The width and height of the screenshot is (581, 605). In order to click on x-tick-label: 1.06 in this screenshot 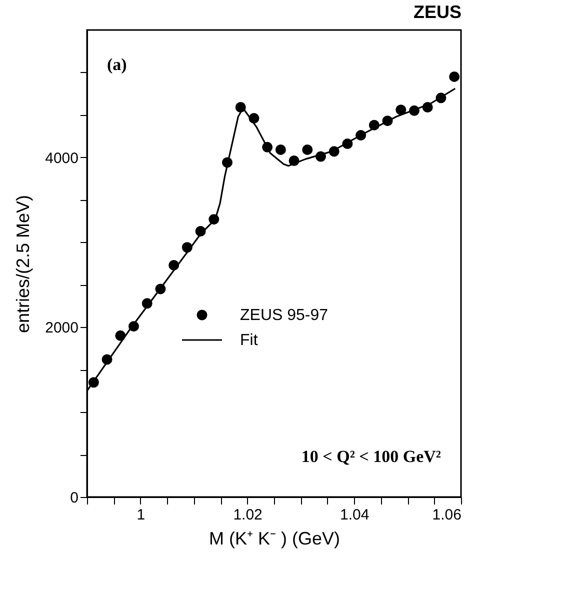, I will do `click(447, 515)`.